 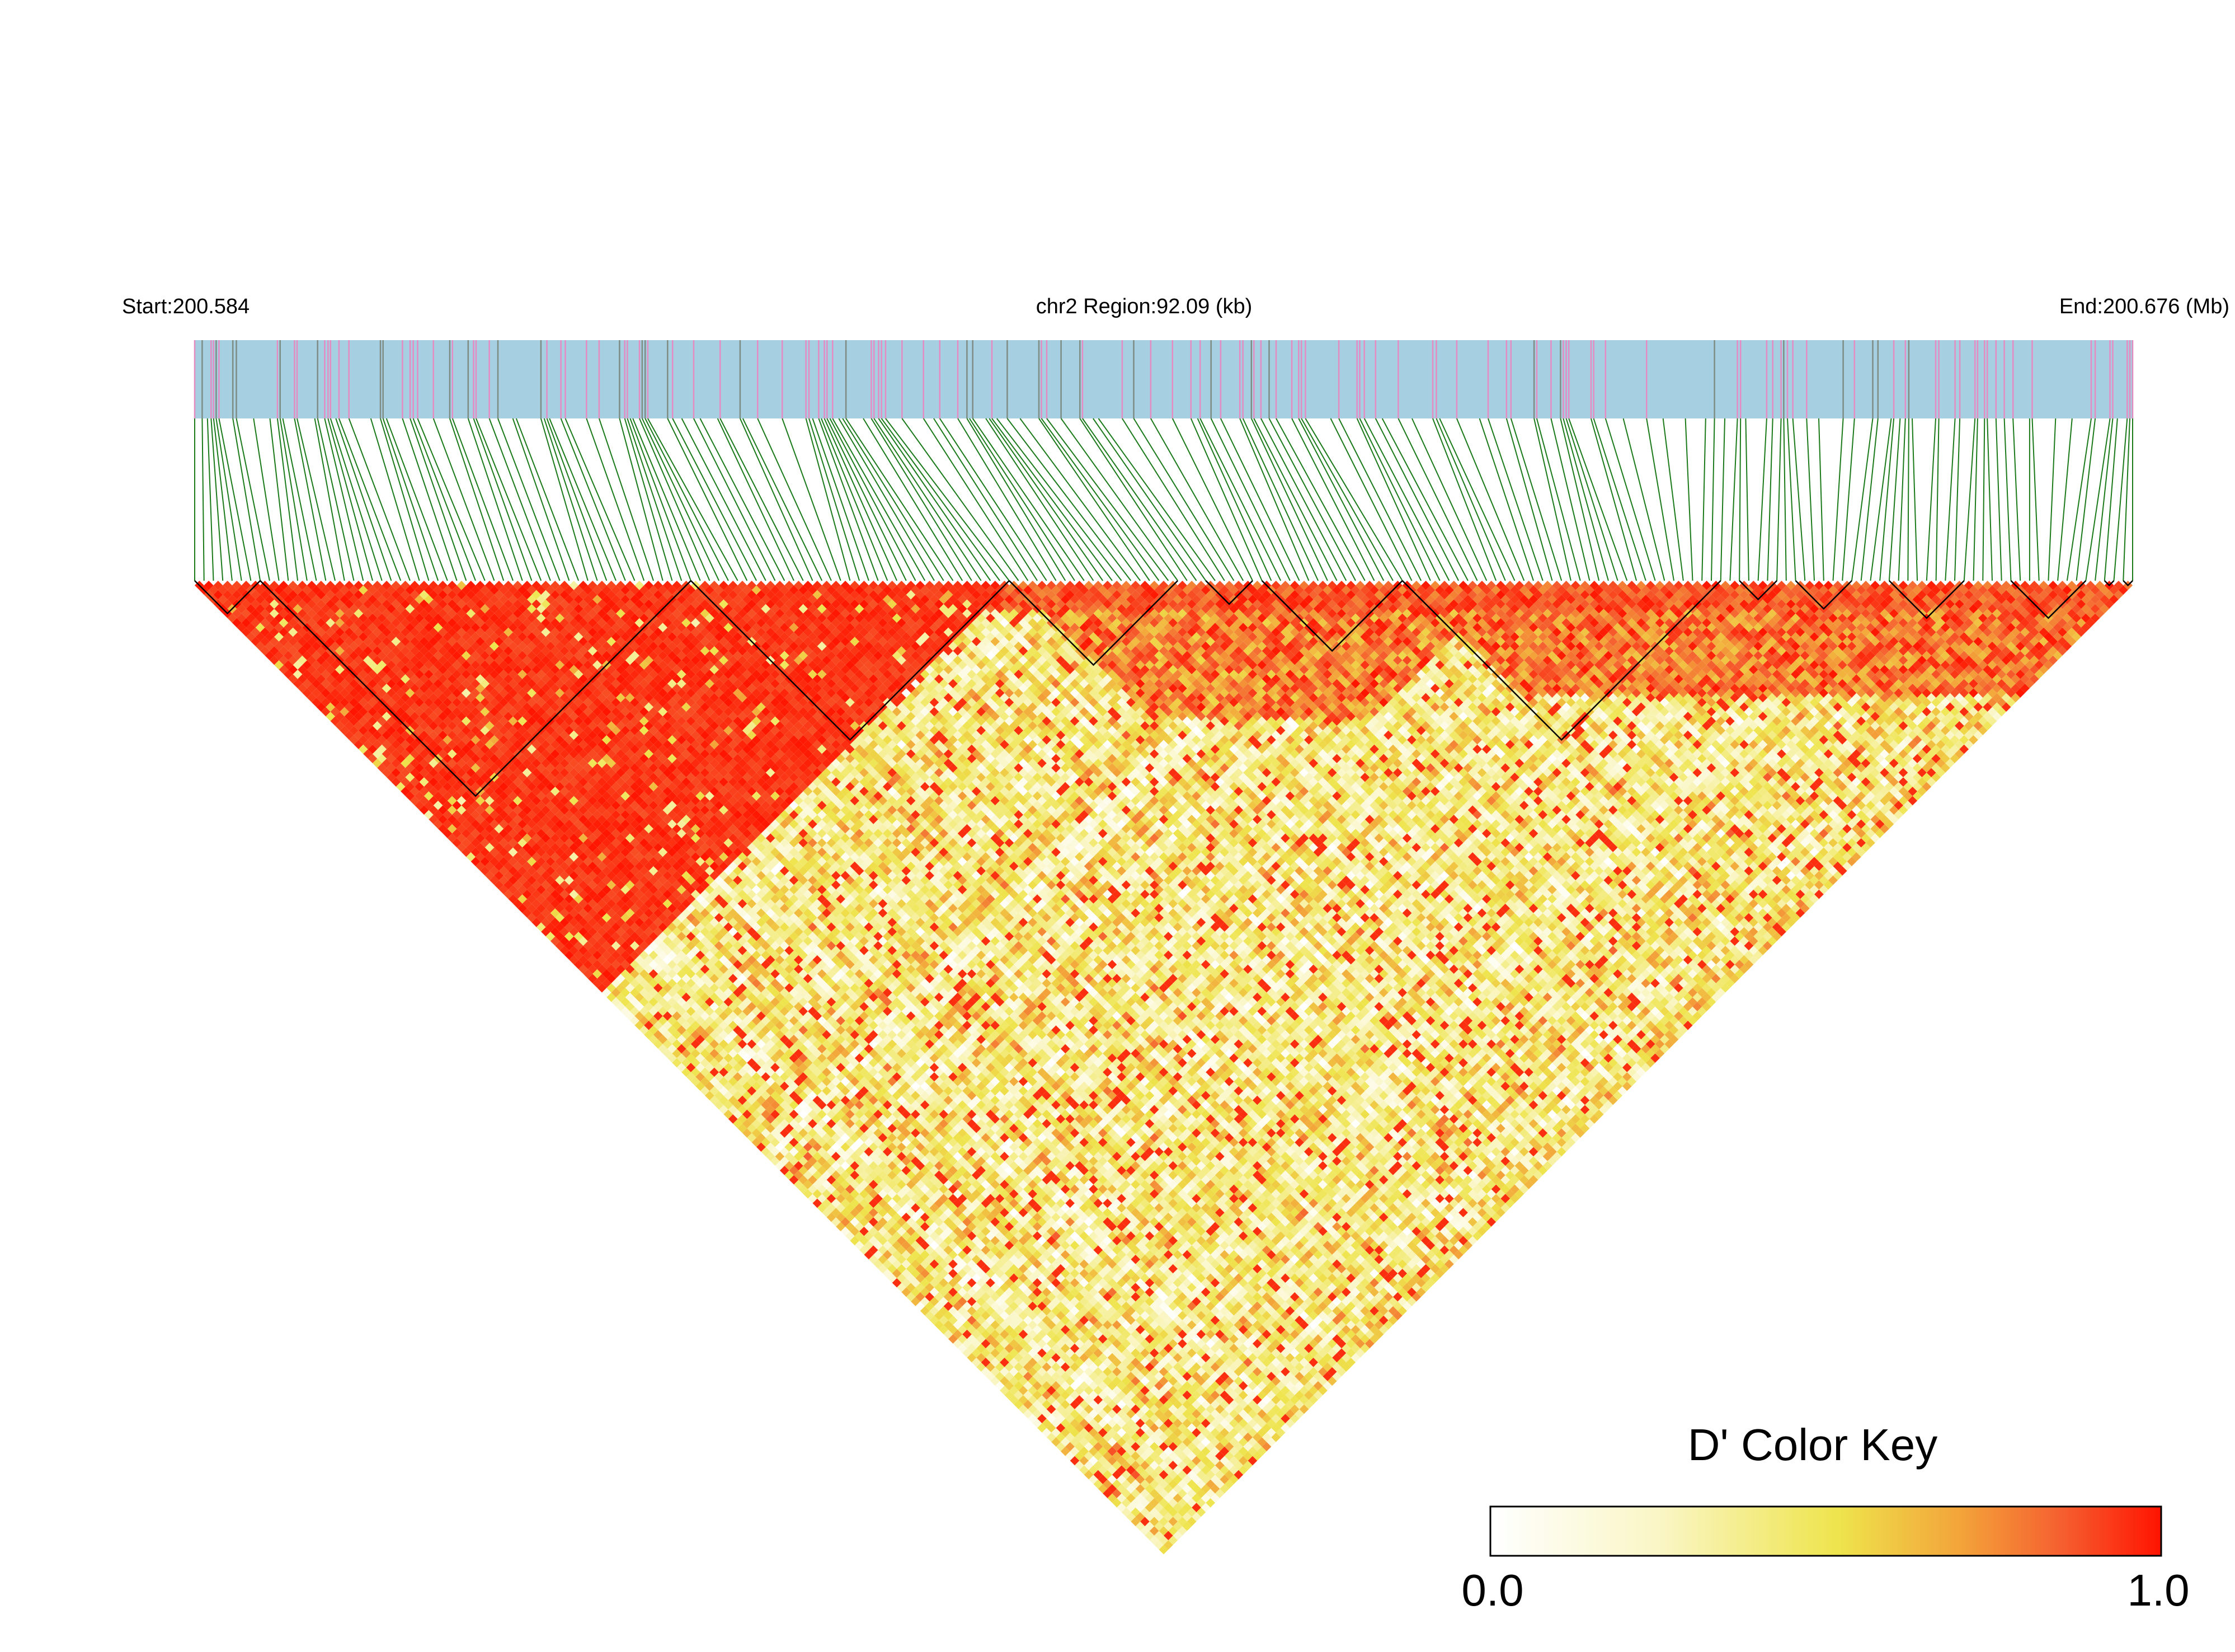 What do you see at coordinates (1144, 306) in the screenshot?
I see `region-center-label: chr2 Region:92.09 (kb)` at bounding box center [1144, 306].